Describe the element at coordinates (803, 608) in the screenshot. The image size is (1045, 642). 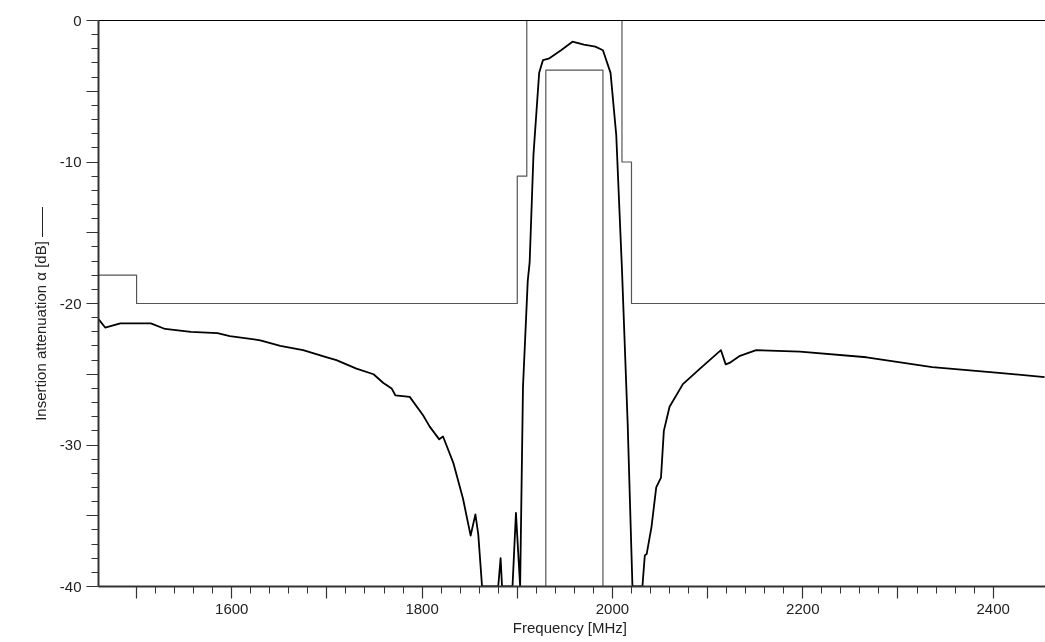
I see `x-tick-label: 2200` at that location.